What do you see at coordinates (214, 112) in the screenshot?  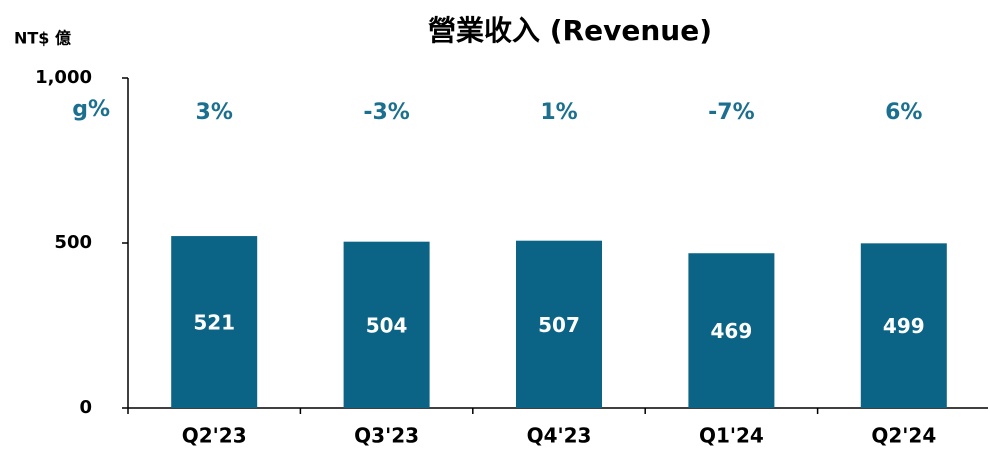 I see `growth-value-label: 3%` at bounding box center [214, 112].